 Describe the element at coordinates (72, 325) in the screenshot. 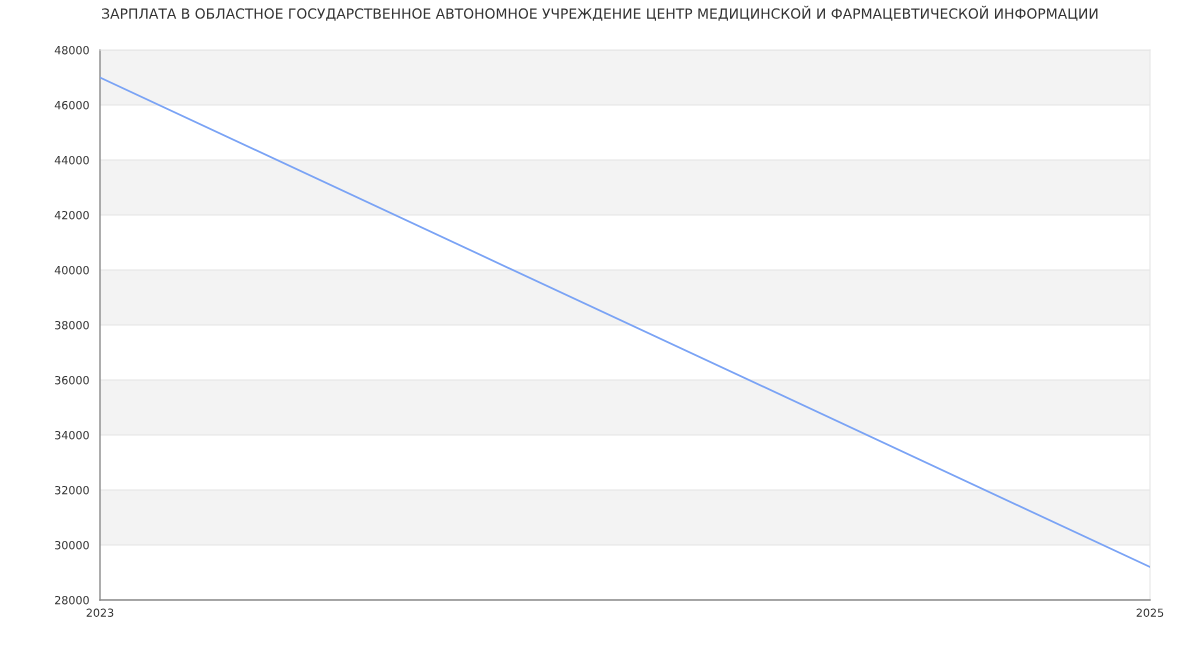

I see `y-tick-label: 38000` at that location.